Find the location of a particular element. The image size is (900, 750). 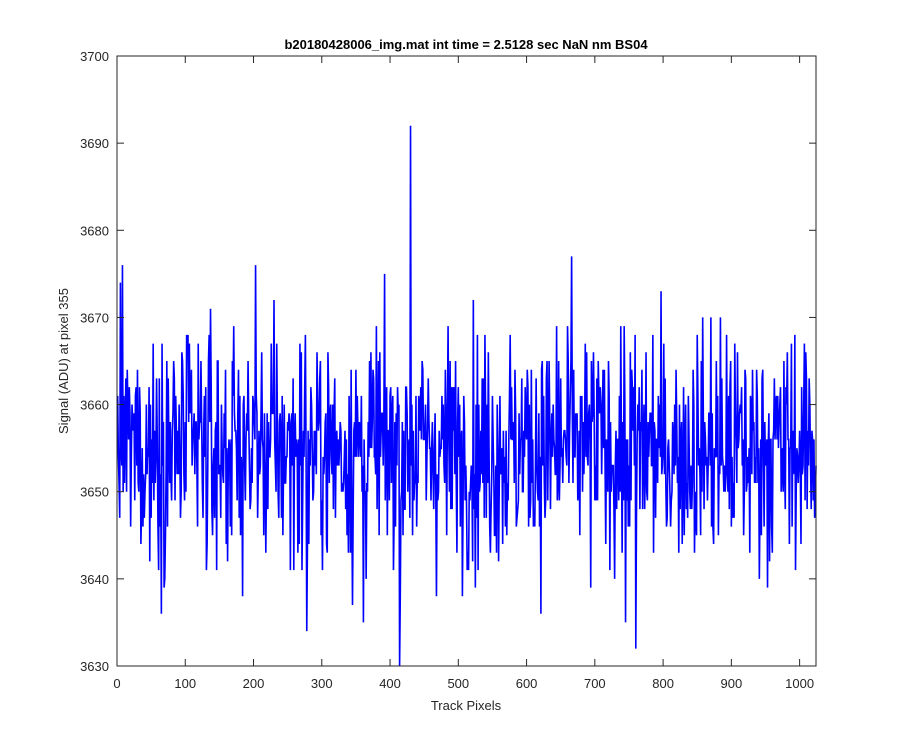

y-tick-label: 3670 is located at coordinates (94, 317).